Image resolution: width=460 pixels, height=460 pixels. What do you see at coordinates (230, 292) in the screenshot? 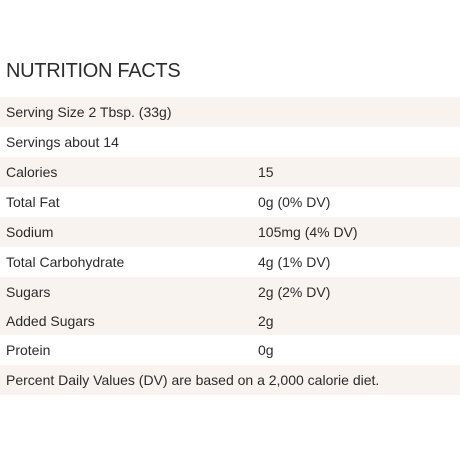
I see `nutrient-row-sugars: Sugars 2g (2% DV)` at bounding box center [230, 292].